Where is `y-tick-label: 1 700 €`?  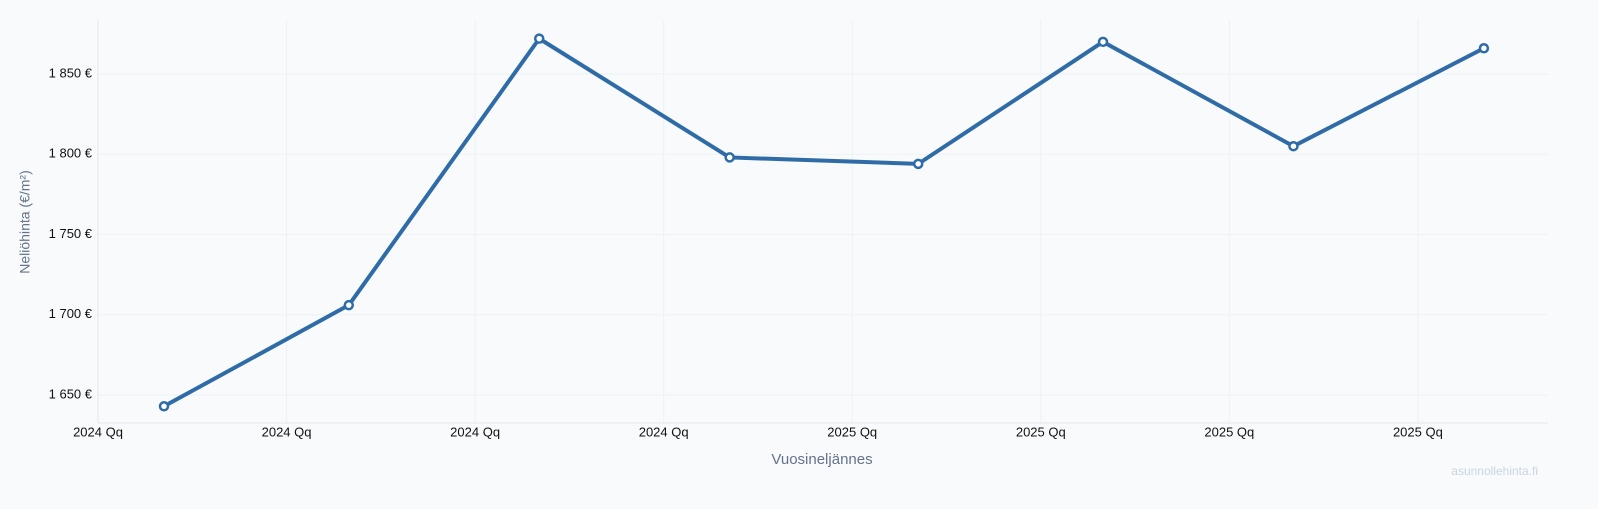 y-tick-label: 1 700 € is located at coordinates (71, 313).